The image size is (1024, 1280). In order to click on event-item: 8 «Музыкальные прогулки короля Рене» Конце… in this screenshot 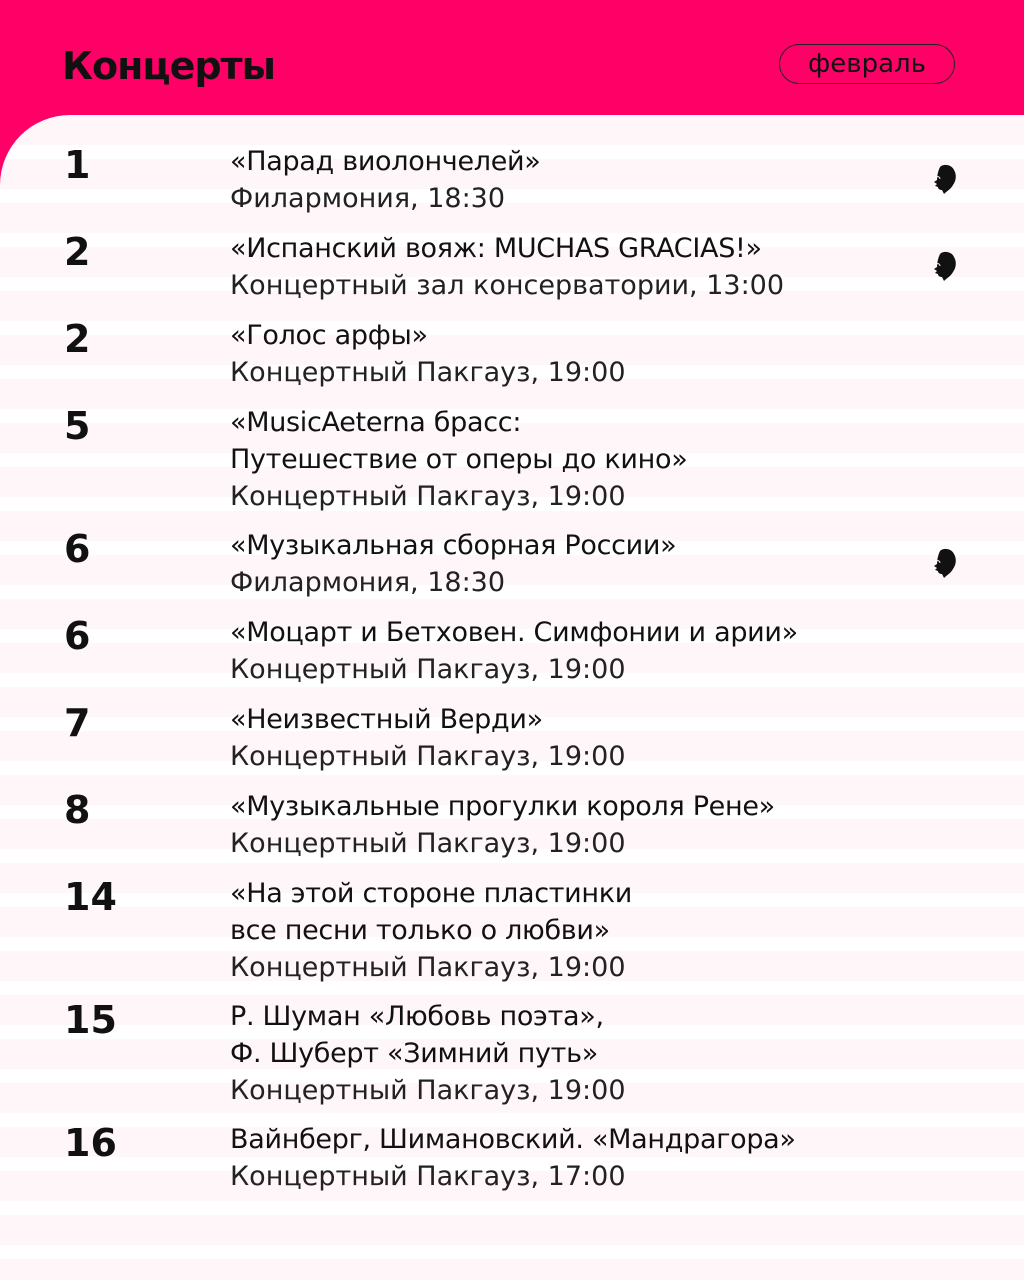, I will do `click(512, 826)`.